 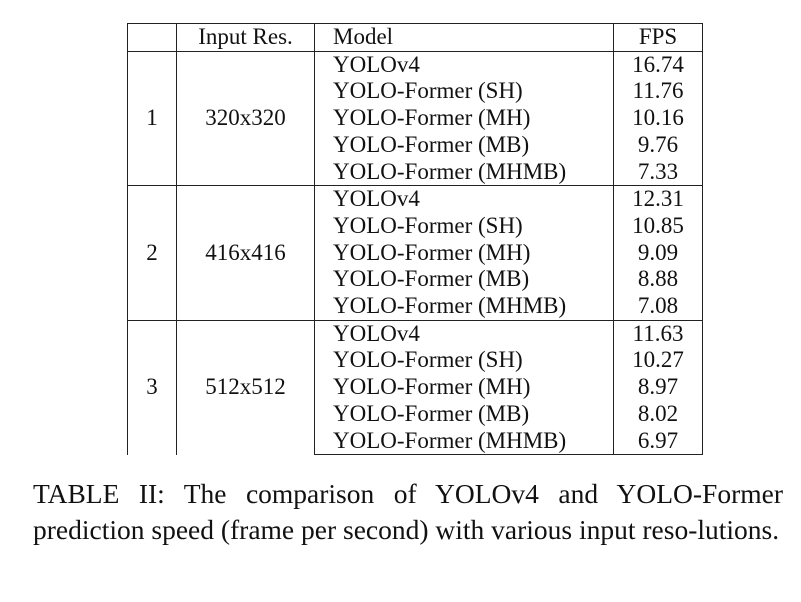 What do you see at coordinates (658, 64) in the screenshot?
I see `fps-value-cell: 16.74` at bounding box center [658, 64].